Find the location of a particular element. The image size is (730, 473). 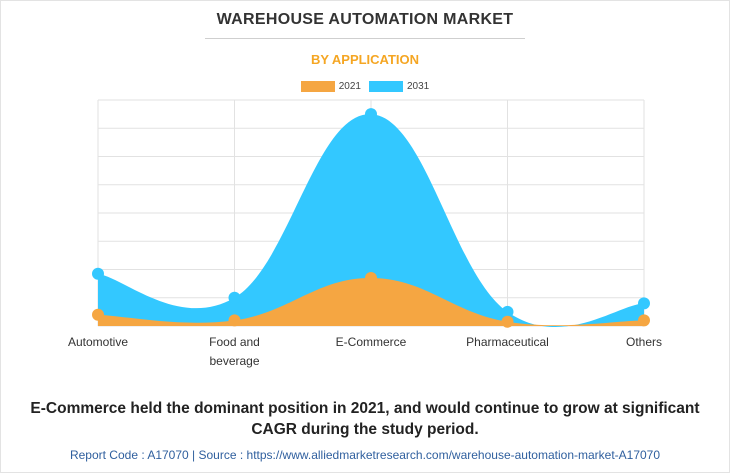

x-tick-label: beverage is located at coordinates (234, 361).